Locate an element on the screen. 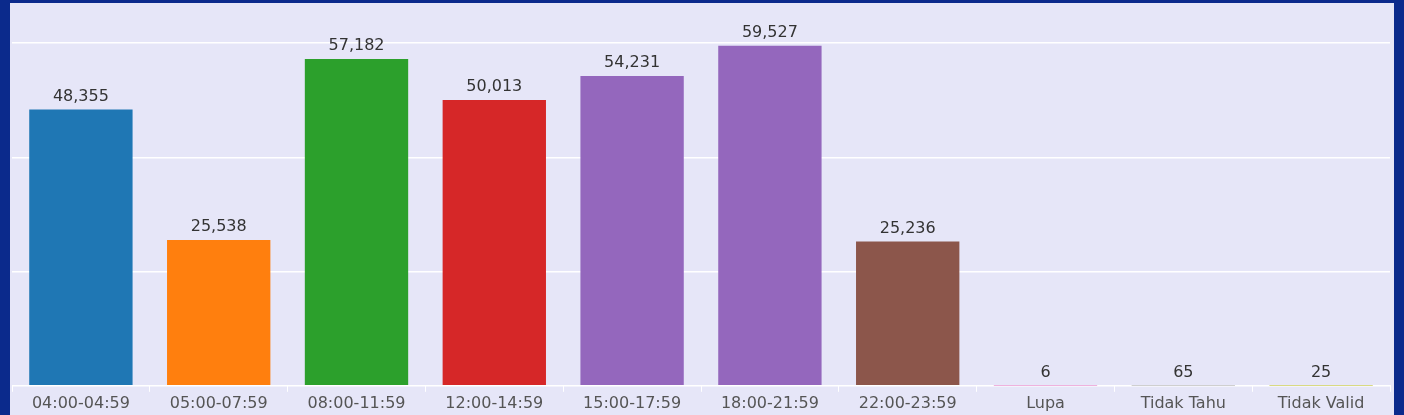  data-label: 25,236 is located at coordinates (907, 227).